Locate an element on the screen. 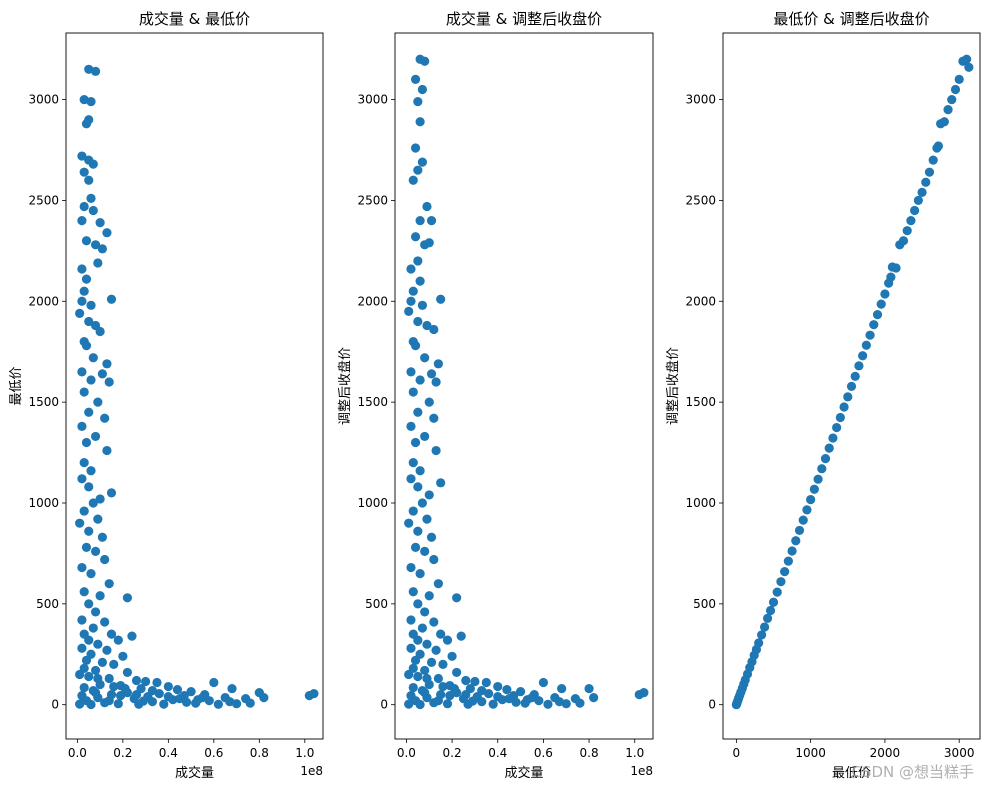  x-tick-label: 0.6 is located at coordinates (543, 753).